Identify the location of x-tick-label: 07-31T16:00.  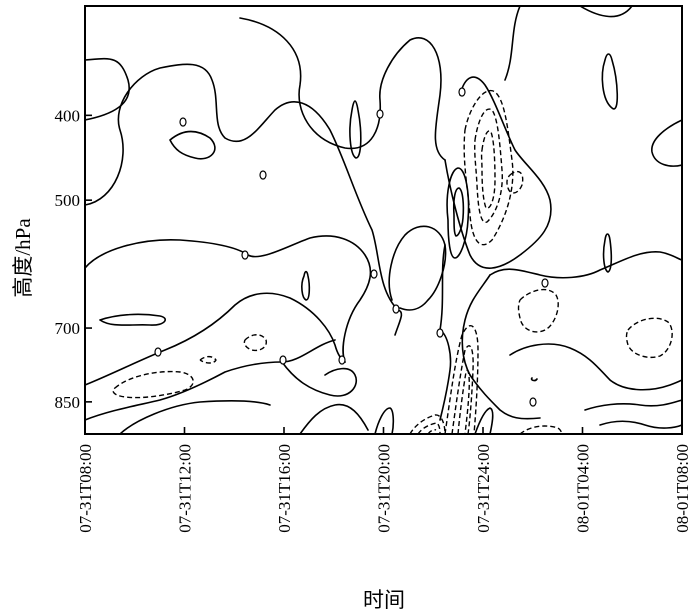
(284, 488).